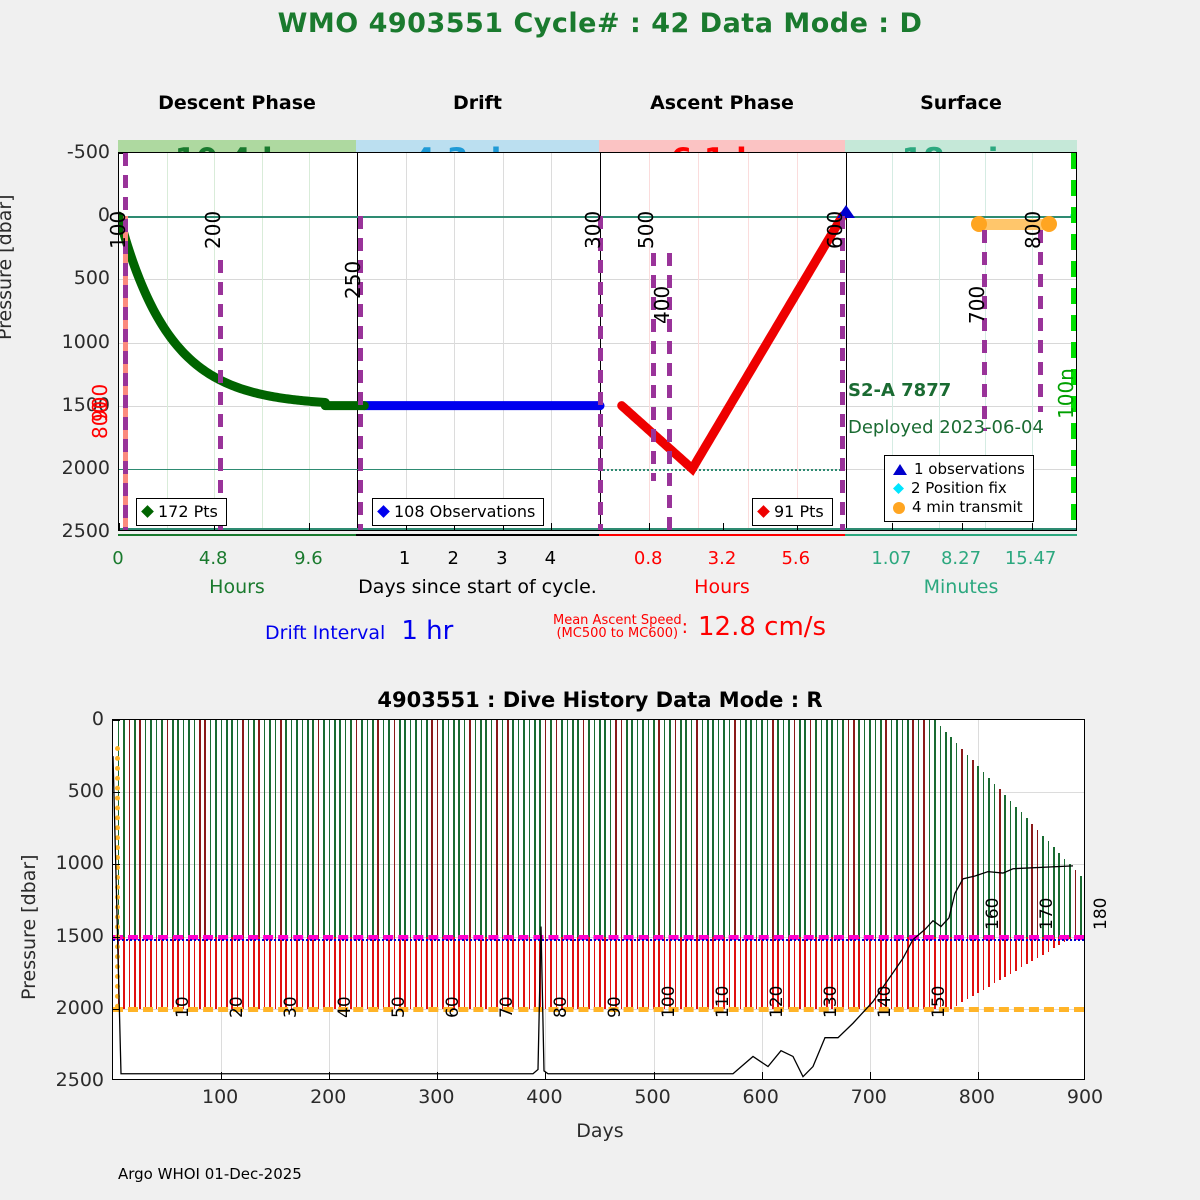 This screenshot has height=1200, width=1200. Describe the element at coordinates (799, 511) in the screenshot. I see `legend-label-2: 91 Pts` at that location.